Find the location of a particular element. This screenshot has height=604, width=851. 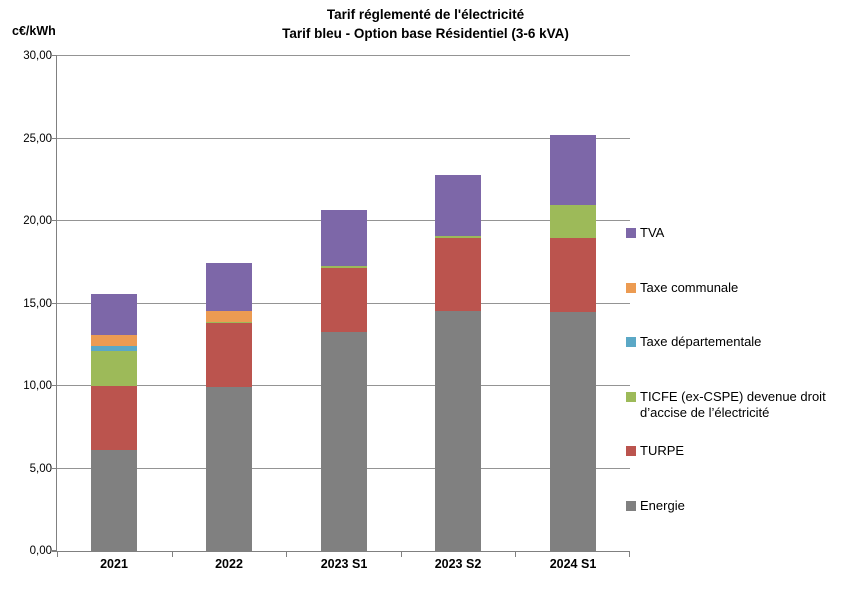

legend-item-turpe: TURPE is located at coordinates (737, 470).